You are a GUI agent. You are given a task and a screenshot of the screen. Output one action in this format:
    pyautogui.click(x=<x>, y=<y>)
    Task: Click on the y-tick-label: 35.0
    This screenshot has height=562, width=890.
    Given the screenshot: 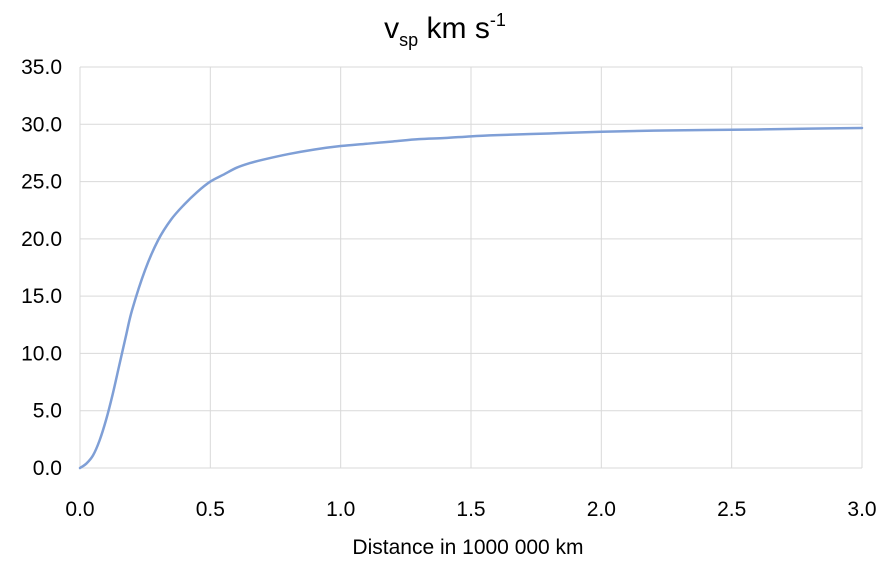 What is the action you would take?
    pyautogui.click(x=41, y=67)
    